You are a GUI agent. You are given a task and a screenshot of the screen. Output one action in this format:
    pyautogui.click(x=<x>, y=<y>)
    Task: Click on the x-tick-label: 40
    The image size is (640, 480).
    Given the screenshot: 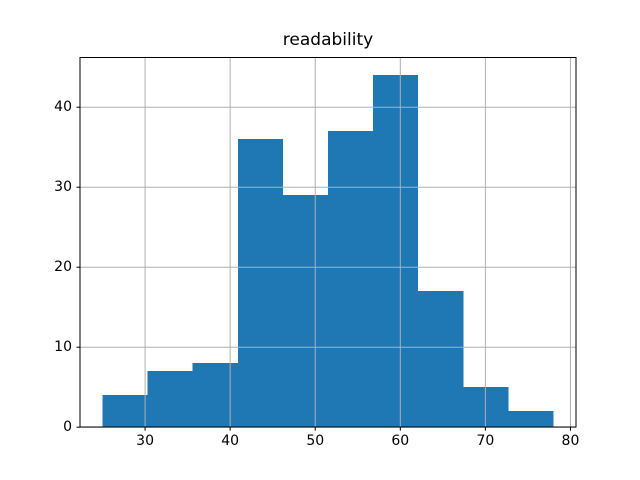 What is the action you would take?
    pyautogui.click(x=230, y=441)
    